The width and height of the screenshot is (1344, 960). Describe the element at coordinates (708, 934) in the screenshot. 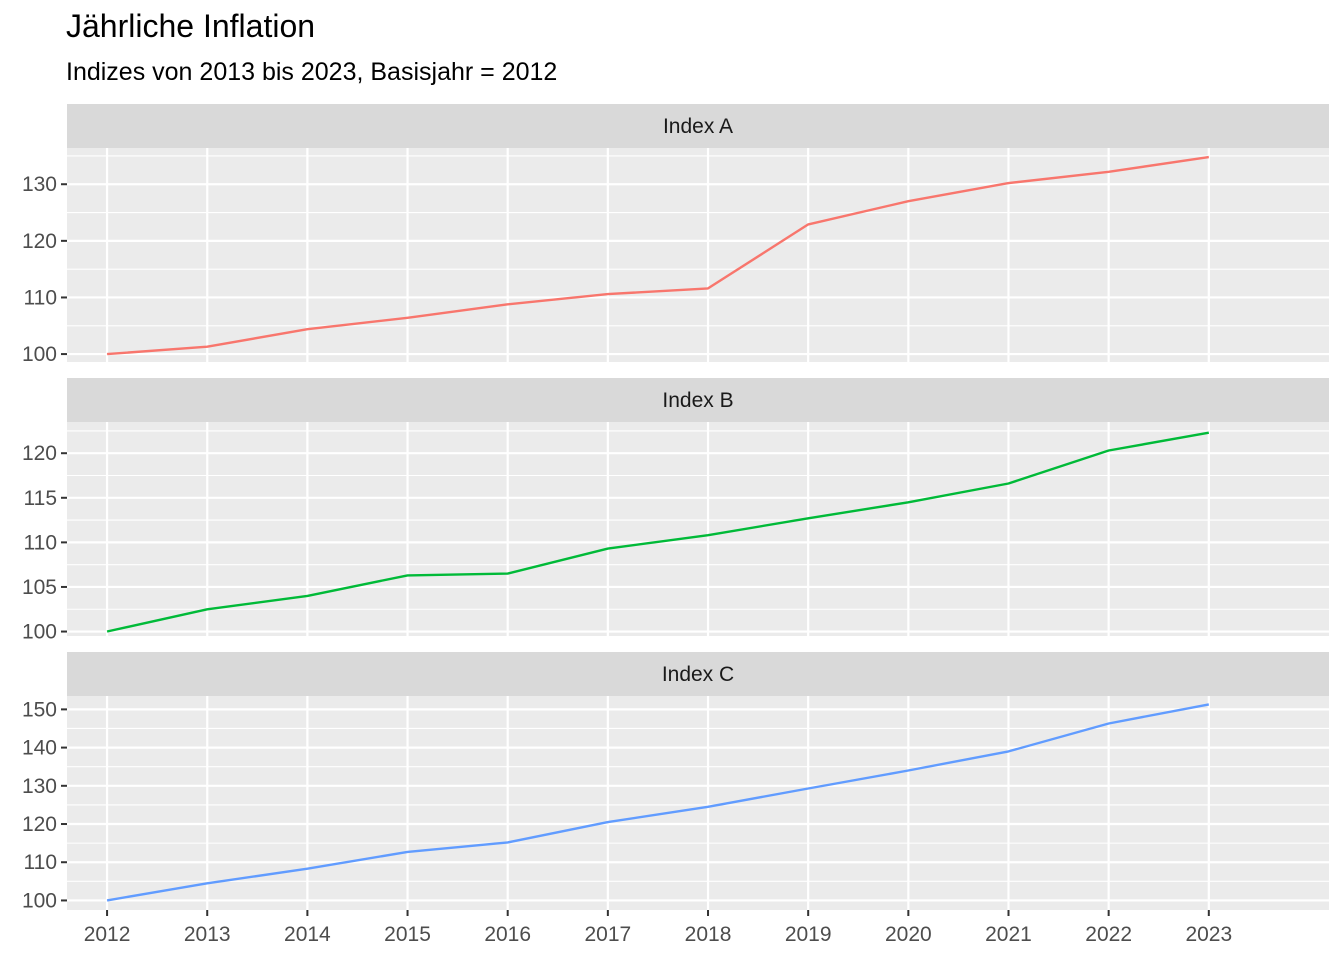

I see `x-tick-label: 2018` at that location.